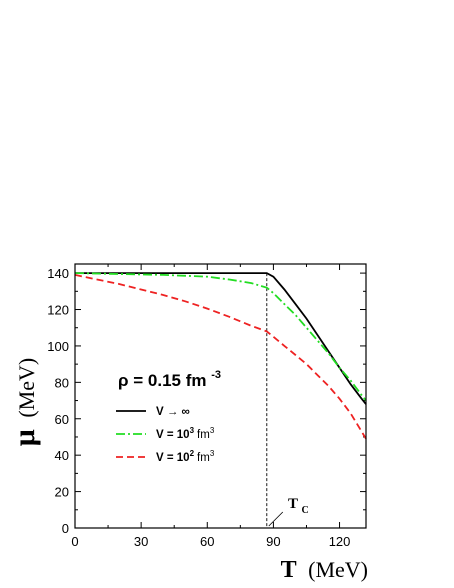  What do you see at coordinates (62, 455) in the screenshot?
I see `y-tick-label: 40` at bounding box center [62, 455].